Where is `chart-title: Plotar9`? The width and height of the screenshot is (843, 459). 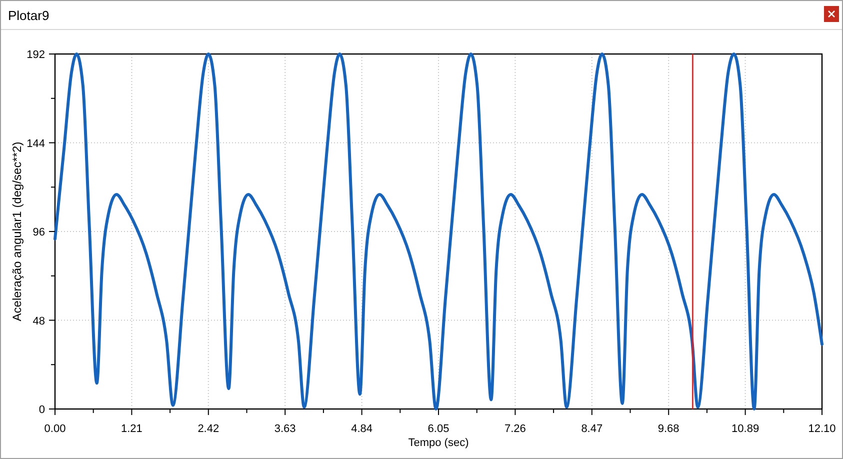 chart-title: Plotar9 is located at coordinates (29, 15).